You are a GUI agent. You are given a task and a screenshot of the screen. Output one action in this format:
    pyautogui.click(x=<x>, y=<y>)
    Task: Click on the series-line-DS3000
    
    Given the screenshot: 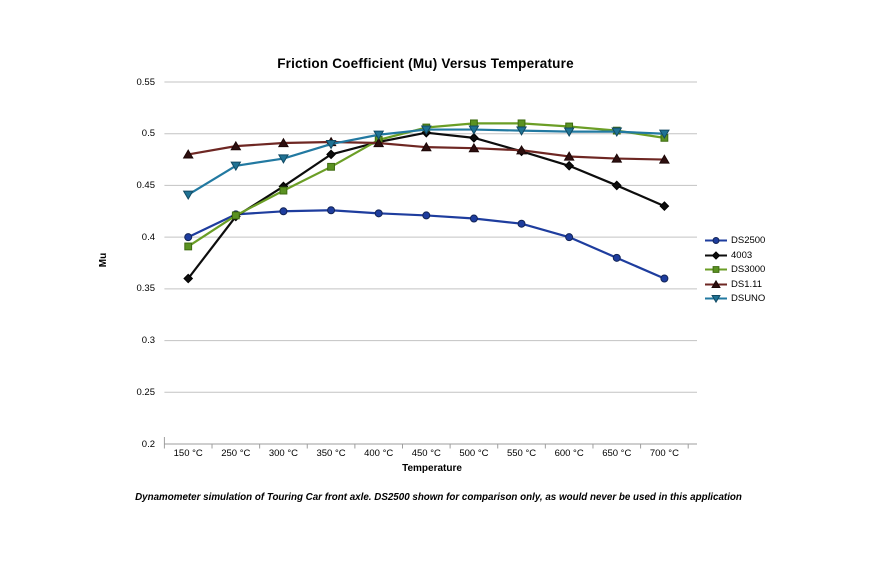 What is the action you would take?
    pyautogui.click(x=426, y=185)
    